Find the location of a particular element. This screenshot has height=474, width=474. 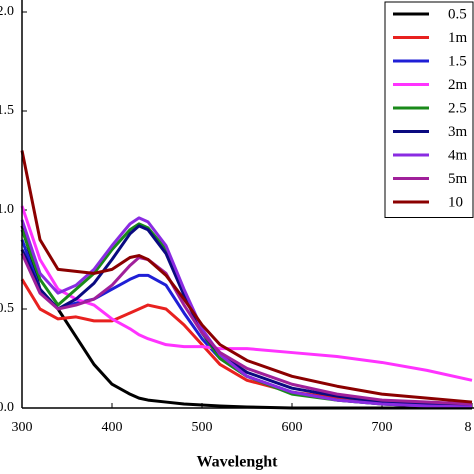

legend-label: 2m is located at coordinates (458, 85).